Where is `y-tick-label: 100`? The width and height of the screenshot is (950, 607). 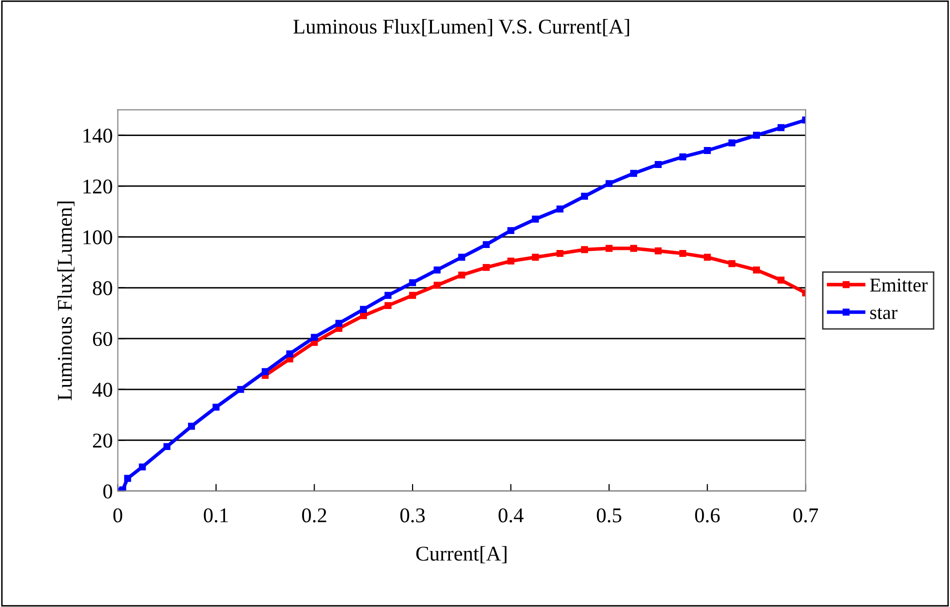 y-tick-label: 100 is located at coordinates (98, 237).